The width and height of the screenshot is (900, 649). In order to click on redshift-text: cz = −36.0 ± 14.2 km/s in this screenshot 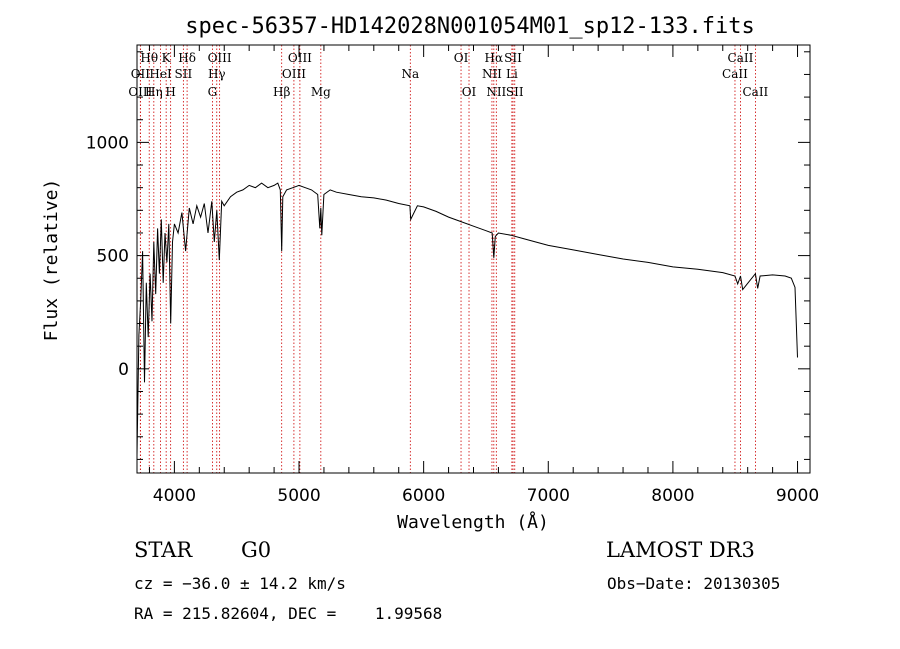, I will do `click(240, 583)`.